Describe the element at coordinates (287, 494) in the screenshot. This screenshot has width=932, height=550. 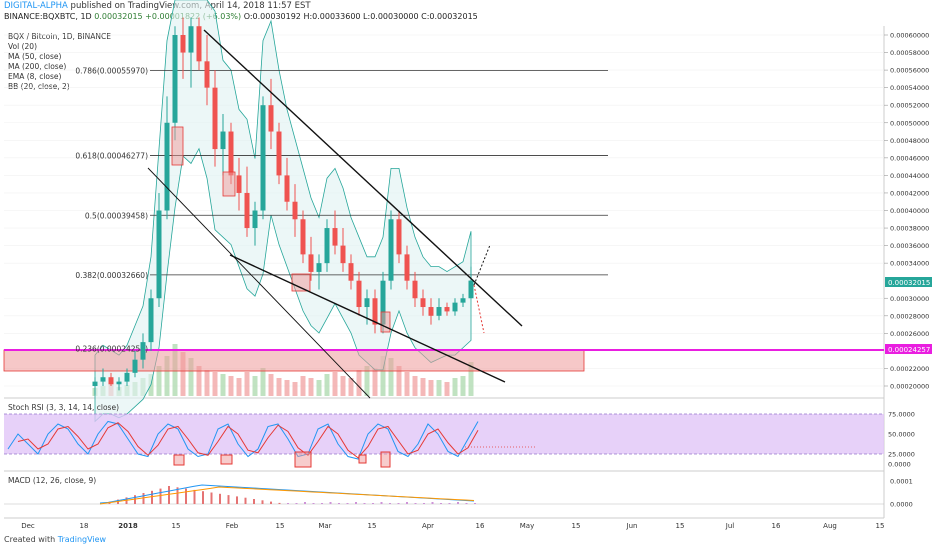
I see `macd-line` at that location.